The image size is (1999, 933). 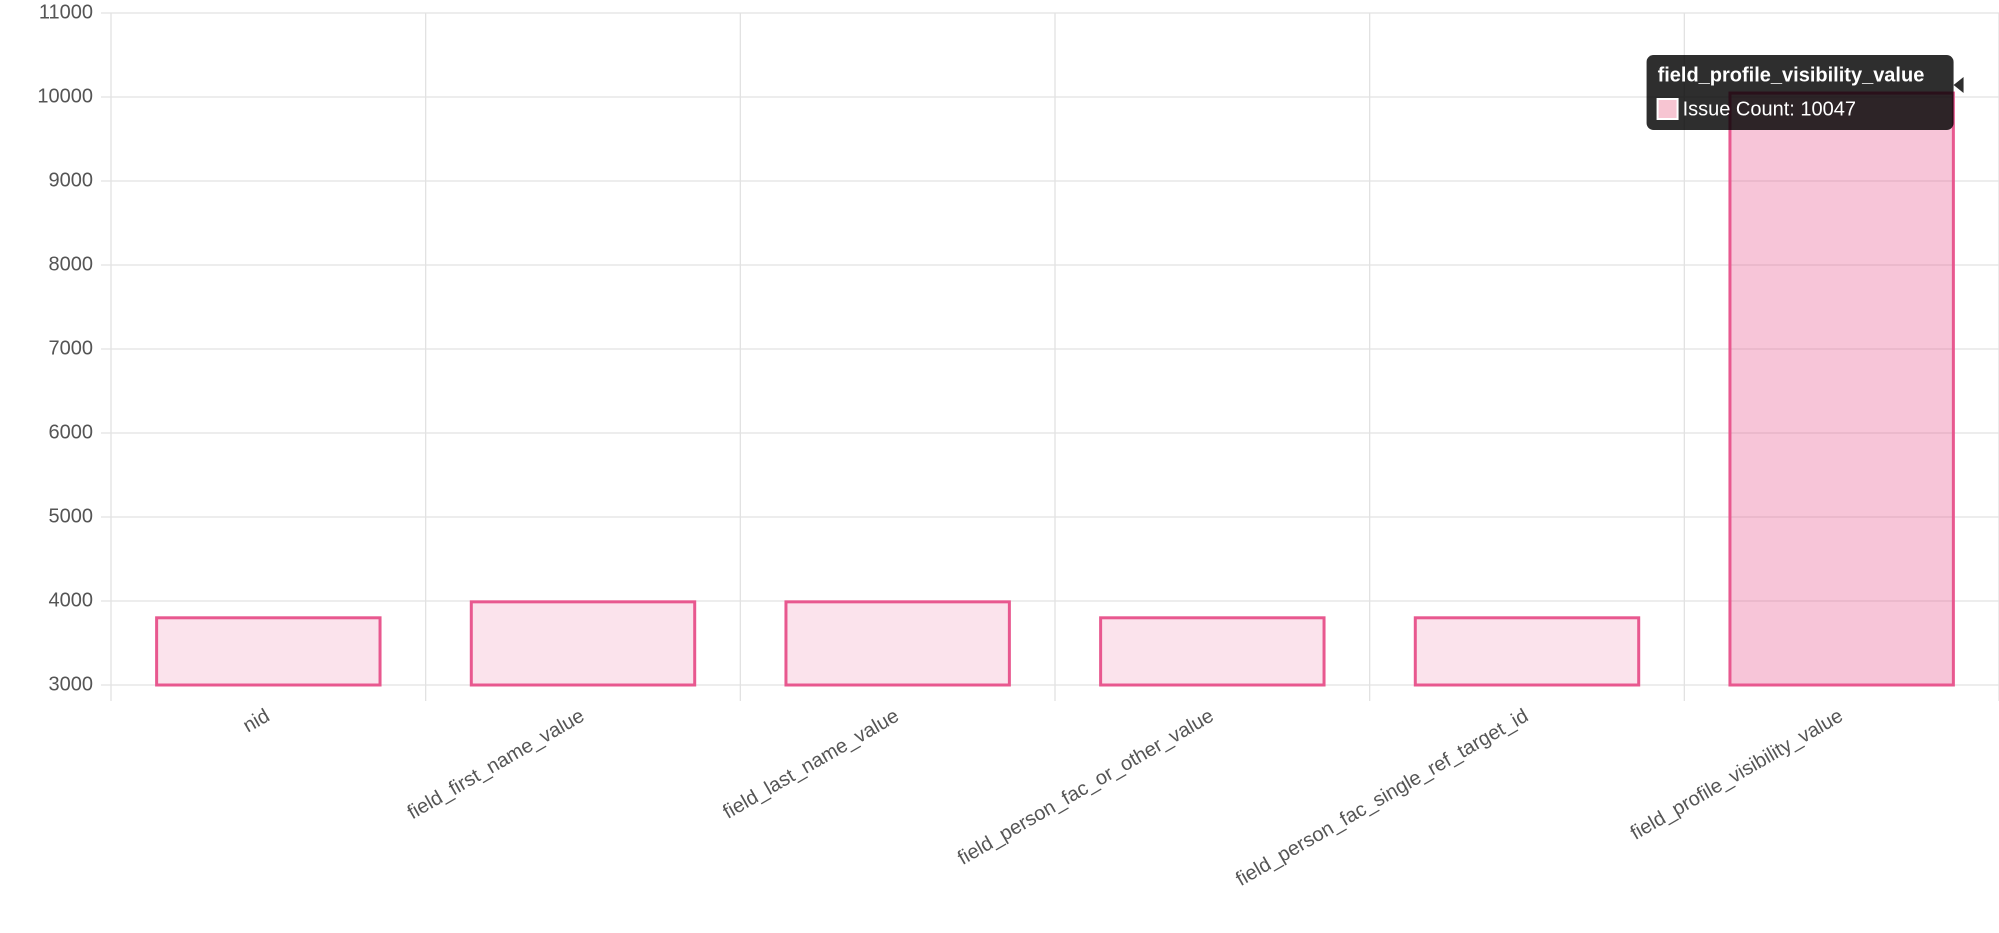 What do you see at coordinates (1791, 75) in the screenshot?
I see `tooltip-title: field_profile_visibility_value` at bounding box center [1791, 75].